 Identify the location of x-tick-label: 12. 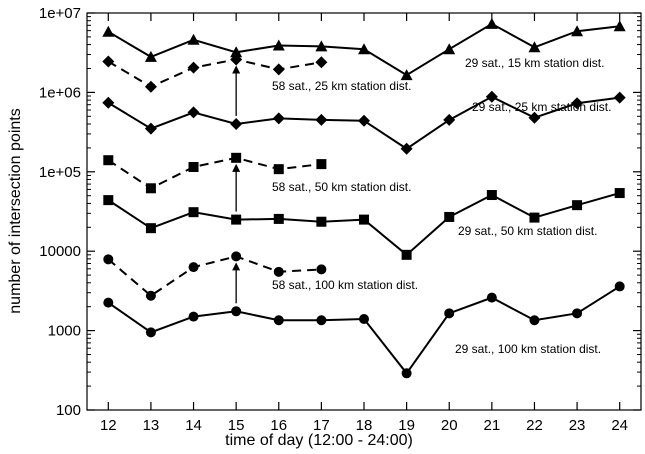
(108, 425).